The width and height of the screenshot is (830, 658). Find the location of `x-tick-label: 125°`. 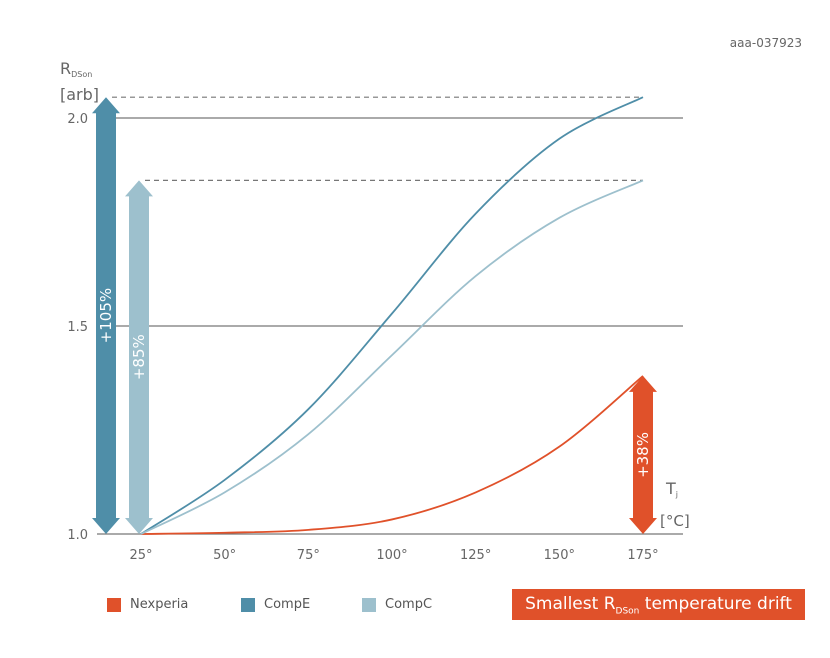

x-tick-label: 125° is located at coordinates (475, 555).